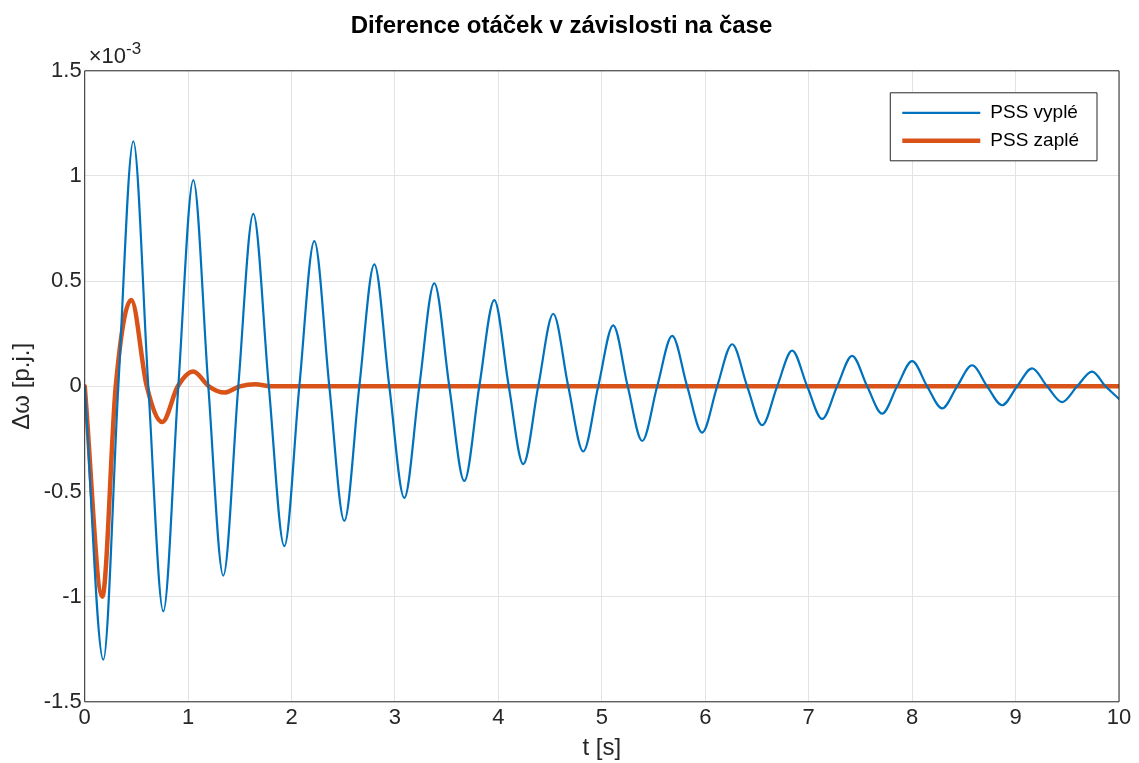  Describe the element at coordinates (705, 717) in the screenshot. I see `x-tick-label: 6` at that location.